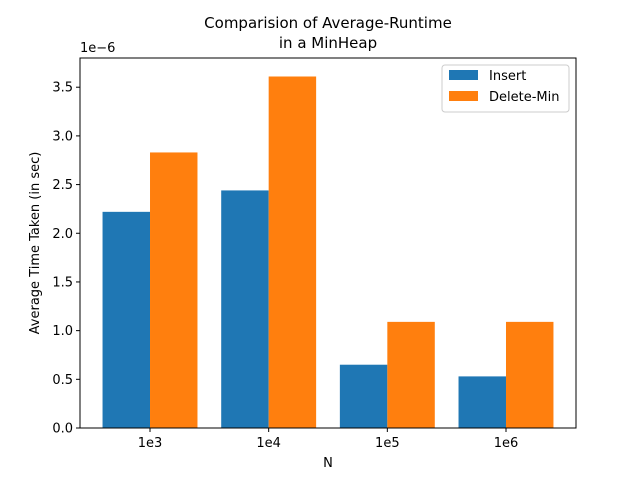 The width and height of the screenshot is (640, 480). I want to click on y-tick-label: 1.5, so click(62, 282).